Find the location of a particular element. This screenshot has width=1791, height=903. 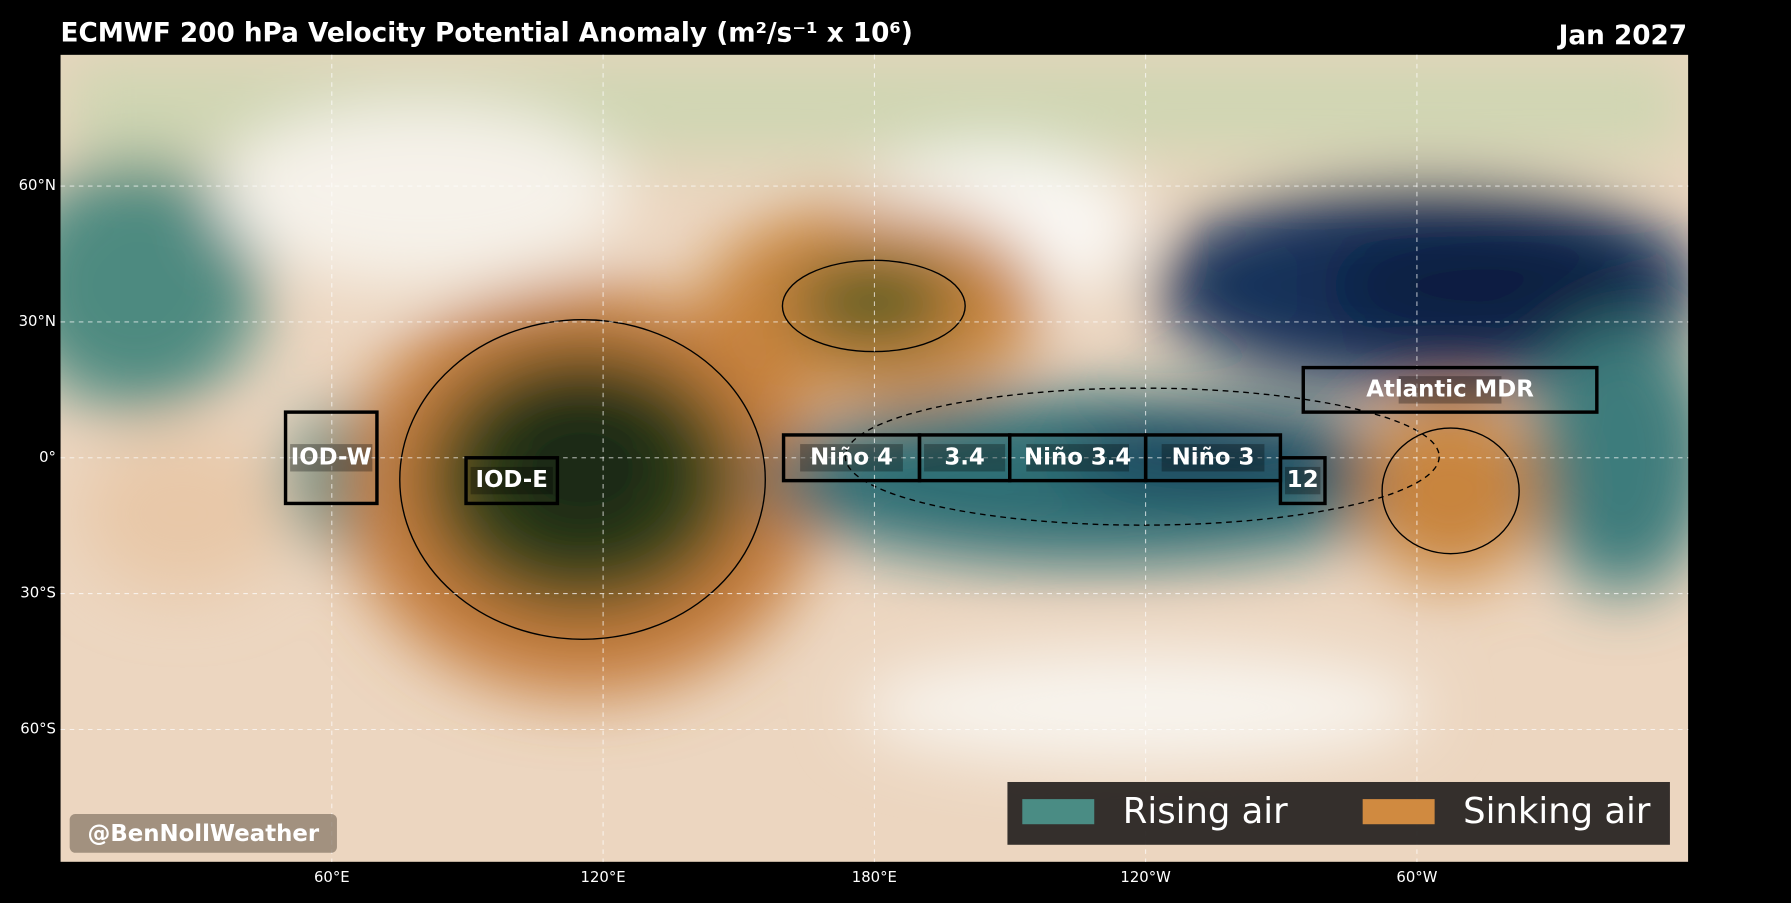

lat-label: 60°S is located at coordinates (38, 728).